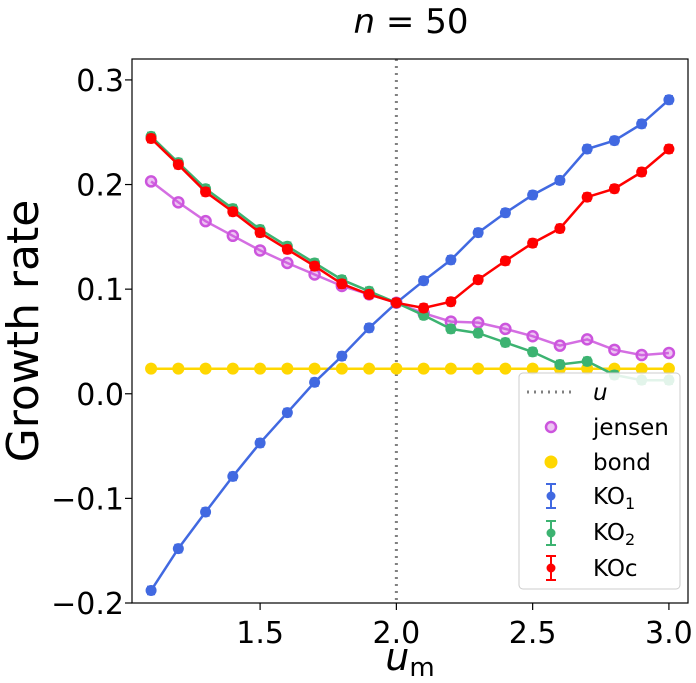 The image size is (696, 683). Describe the element at coordinates (100, 81) in the screenshot. I see `y-tick-label: 0.3` at that location.